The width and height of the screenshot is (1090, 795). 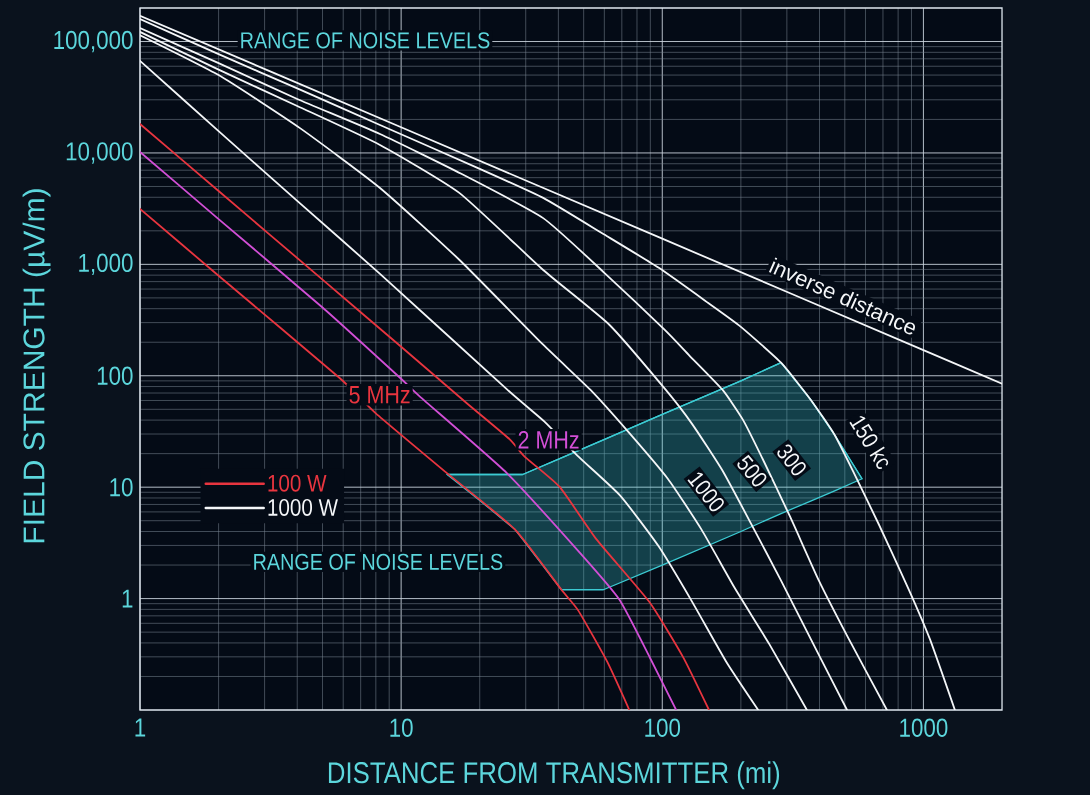 I want to click on x-tick-label: 1, so click(x=140, y=727).